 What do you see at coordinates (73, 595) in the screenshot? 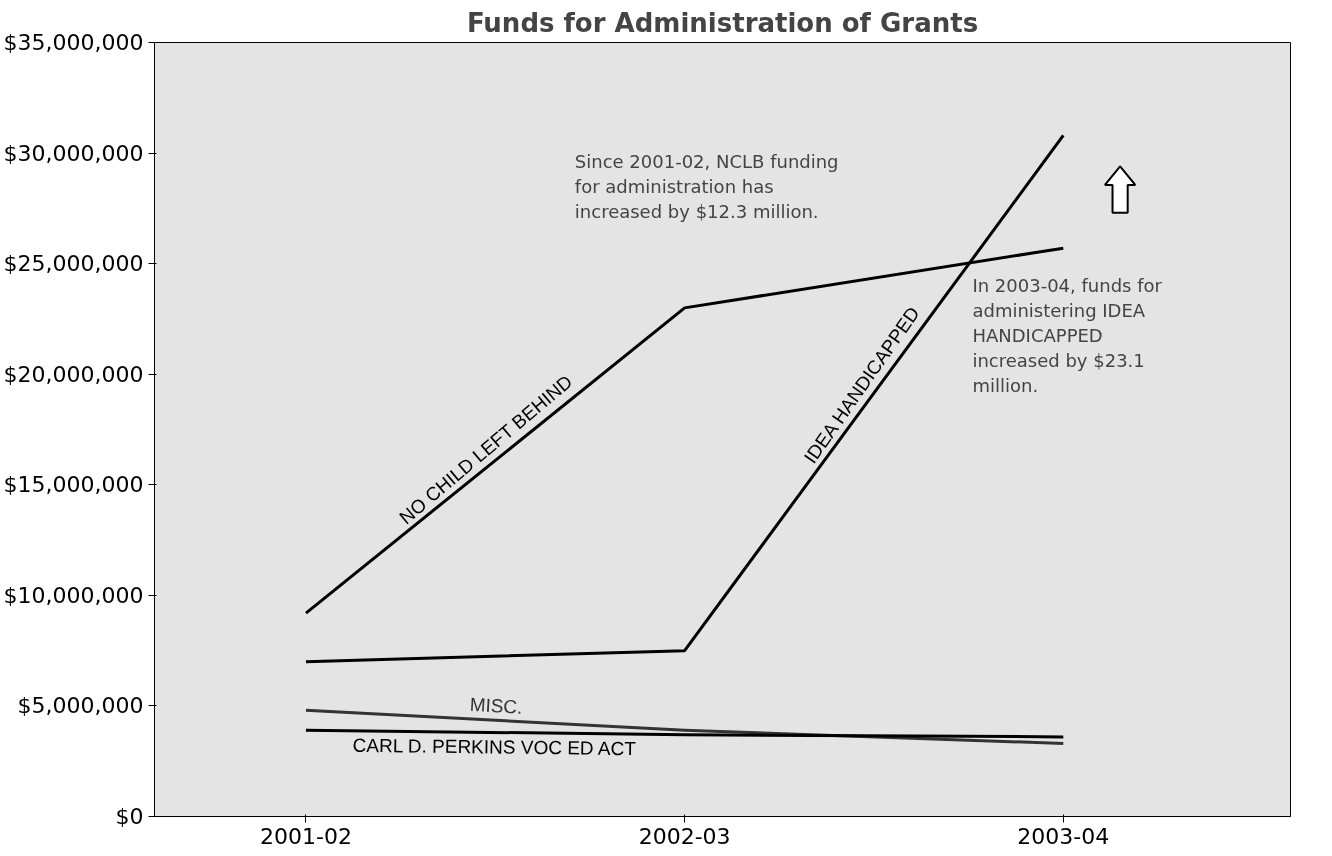
I see `y-tick-label: $10,000,000` at bounding box center [73, 595].